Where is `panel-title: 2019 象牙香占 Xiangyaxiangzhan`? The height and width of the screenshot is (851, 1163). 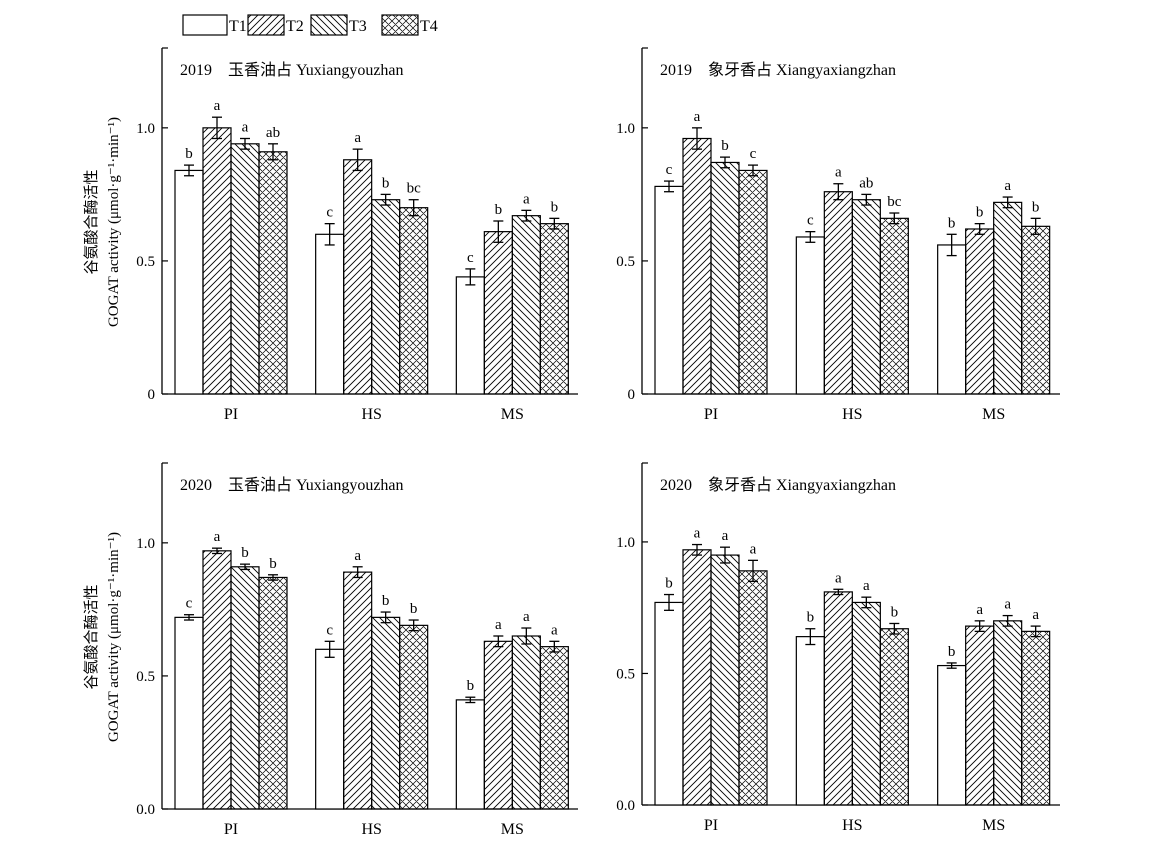 panel-title: 2019 象牙香占 Xiangyaxiangzhan is located at coordinates (778, 70).